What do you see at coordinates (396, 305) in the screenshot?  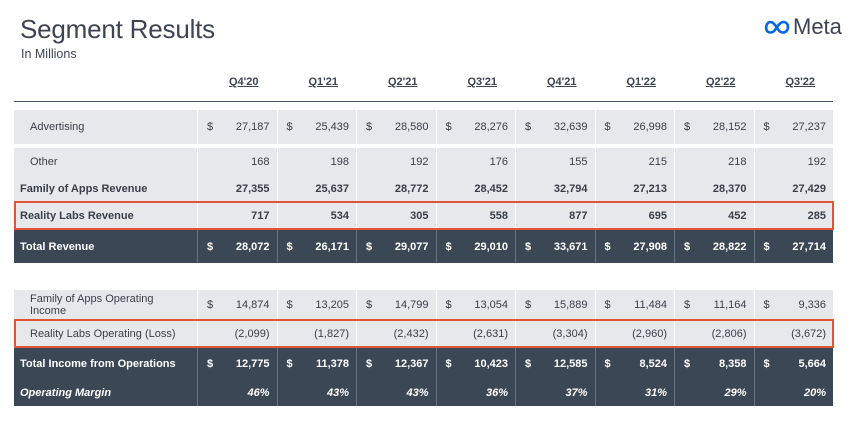 I see `table-cell: $14,799` at bounding box center [396, 305].